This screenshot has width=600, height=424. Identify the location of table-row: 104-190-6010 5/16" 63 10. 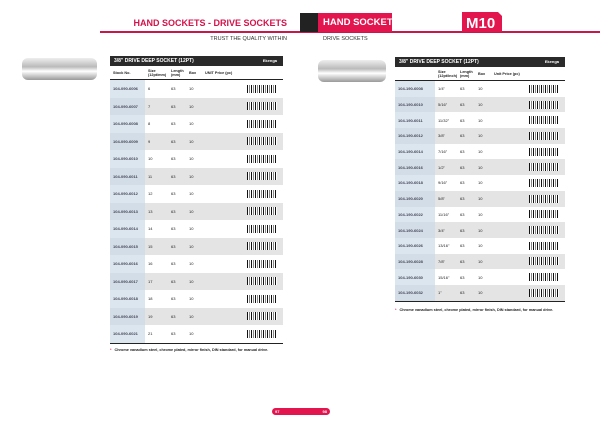
(480, 104).